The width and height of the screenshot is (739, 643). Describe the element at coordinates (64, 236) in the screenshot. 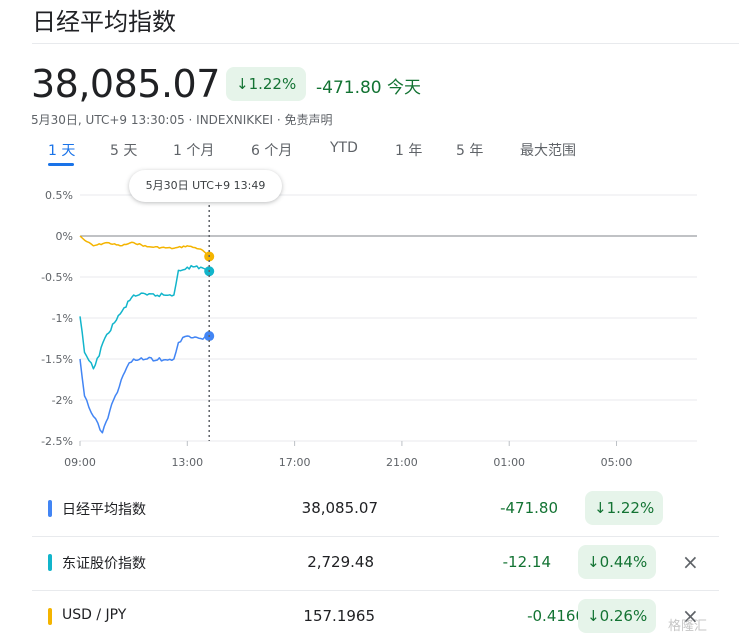

I see `y-tick-label: 0%` at that location.